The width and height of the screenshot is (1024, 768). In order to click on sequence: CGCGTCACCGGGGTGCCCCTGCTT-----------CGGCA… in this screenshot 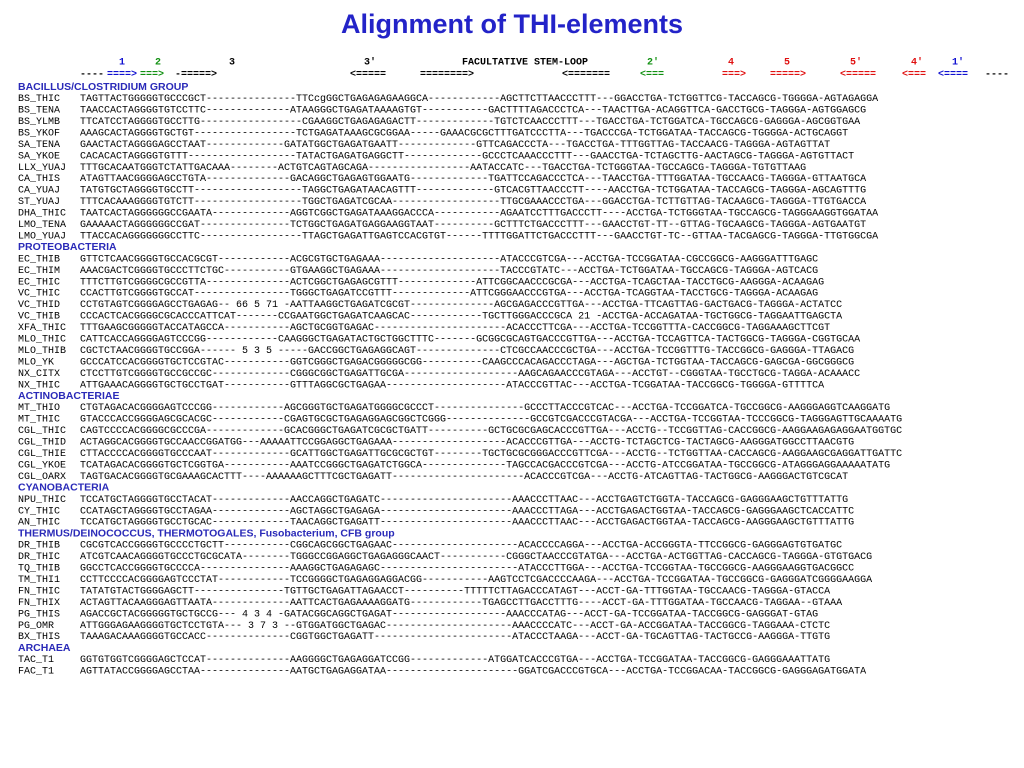, I will do `click(461, 546)`.